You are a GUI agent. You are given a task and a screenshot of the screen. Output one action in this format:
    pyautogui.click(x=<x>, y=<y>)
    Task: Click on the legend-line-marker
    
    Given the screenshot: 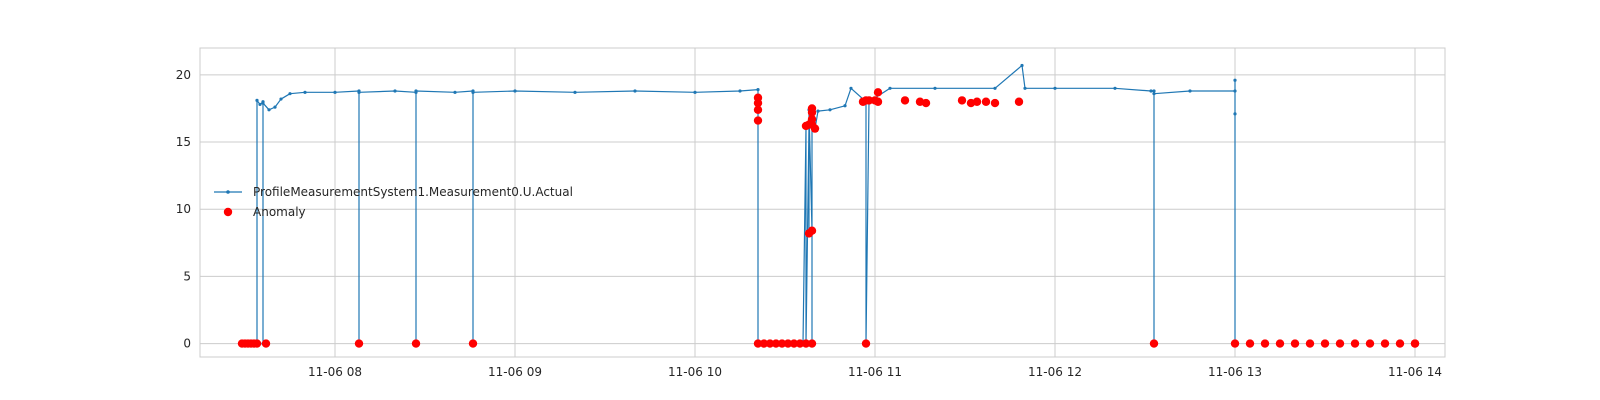 What is the action you would take?
    pyautogui.click(x=228, y=192)
    